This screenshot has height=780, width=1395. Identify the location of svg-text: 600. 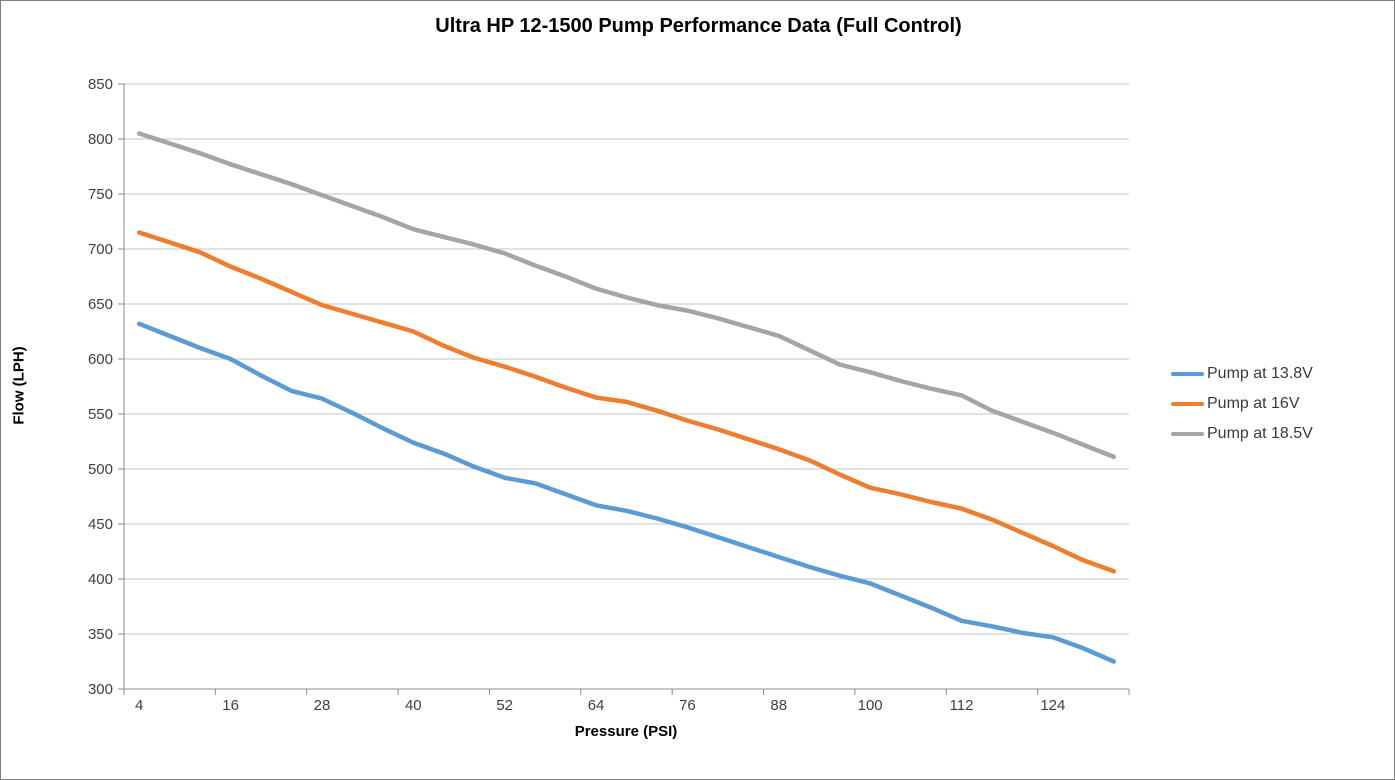
(100, 359).